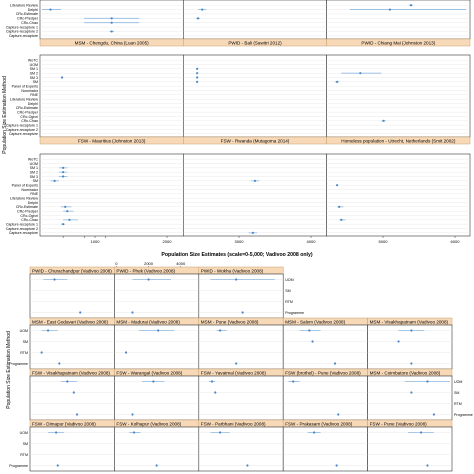 The image size is (474, 474). What do you see at coordinates (27, 108) in the screenshot?
I see `method-label: CRc-Estimate` at bounding box center [27, 108].